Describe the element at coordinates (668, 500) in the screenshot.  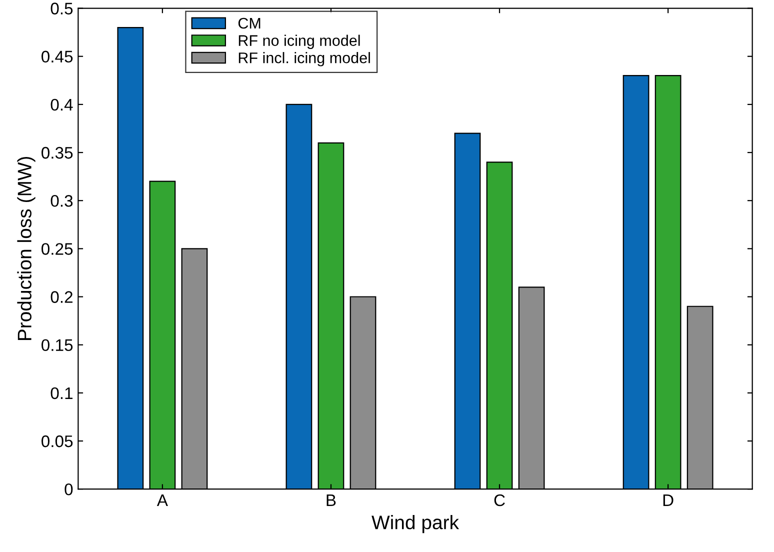
I see `x-tick-label: D` at that location.